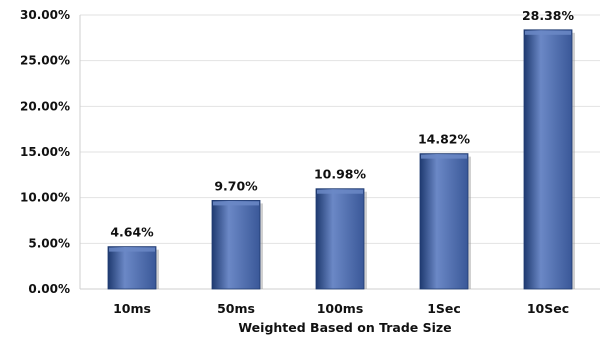 The width and height of the screenshot is (605, 339). What do you see at coordinates (132, 232) in the screenshot?
I see `data-label: 4.64%` at bounding box center [132, 232].